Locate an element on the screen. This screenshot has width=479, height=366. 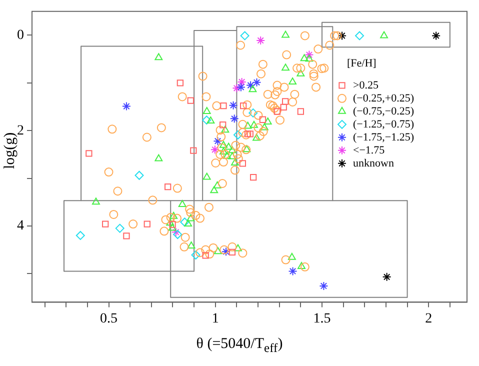
x-axis-title: θ (=5040/T$_{eff}$) is located at coordinates (239, 346).